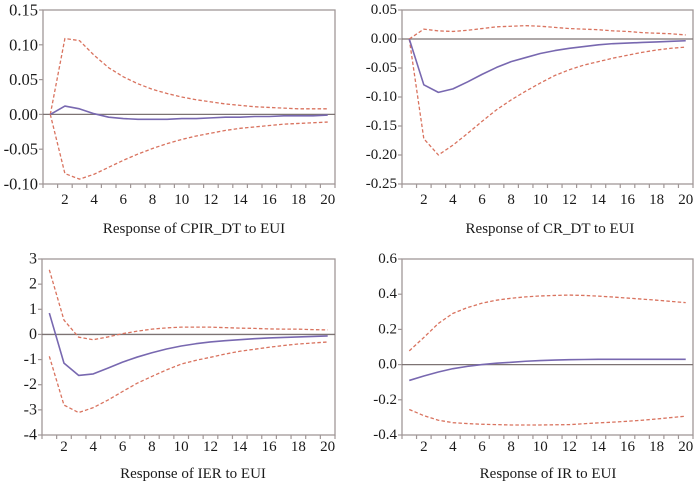 The height and width of the screenshot is (488, 700). What do you see at coordinates (194, 229) in the screenshot?
I see `panel-1-title: Response of CPIR_DT to EUI` at bounding box center [194, 229].